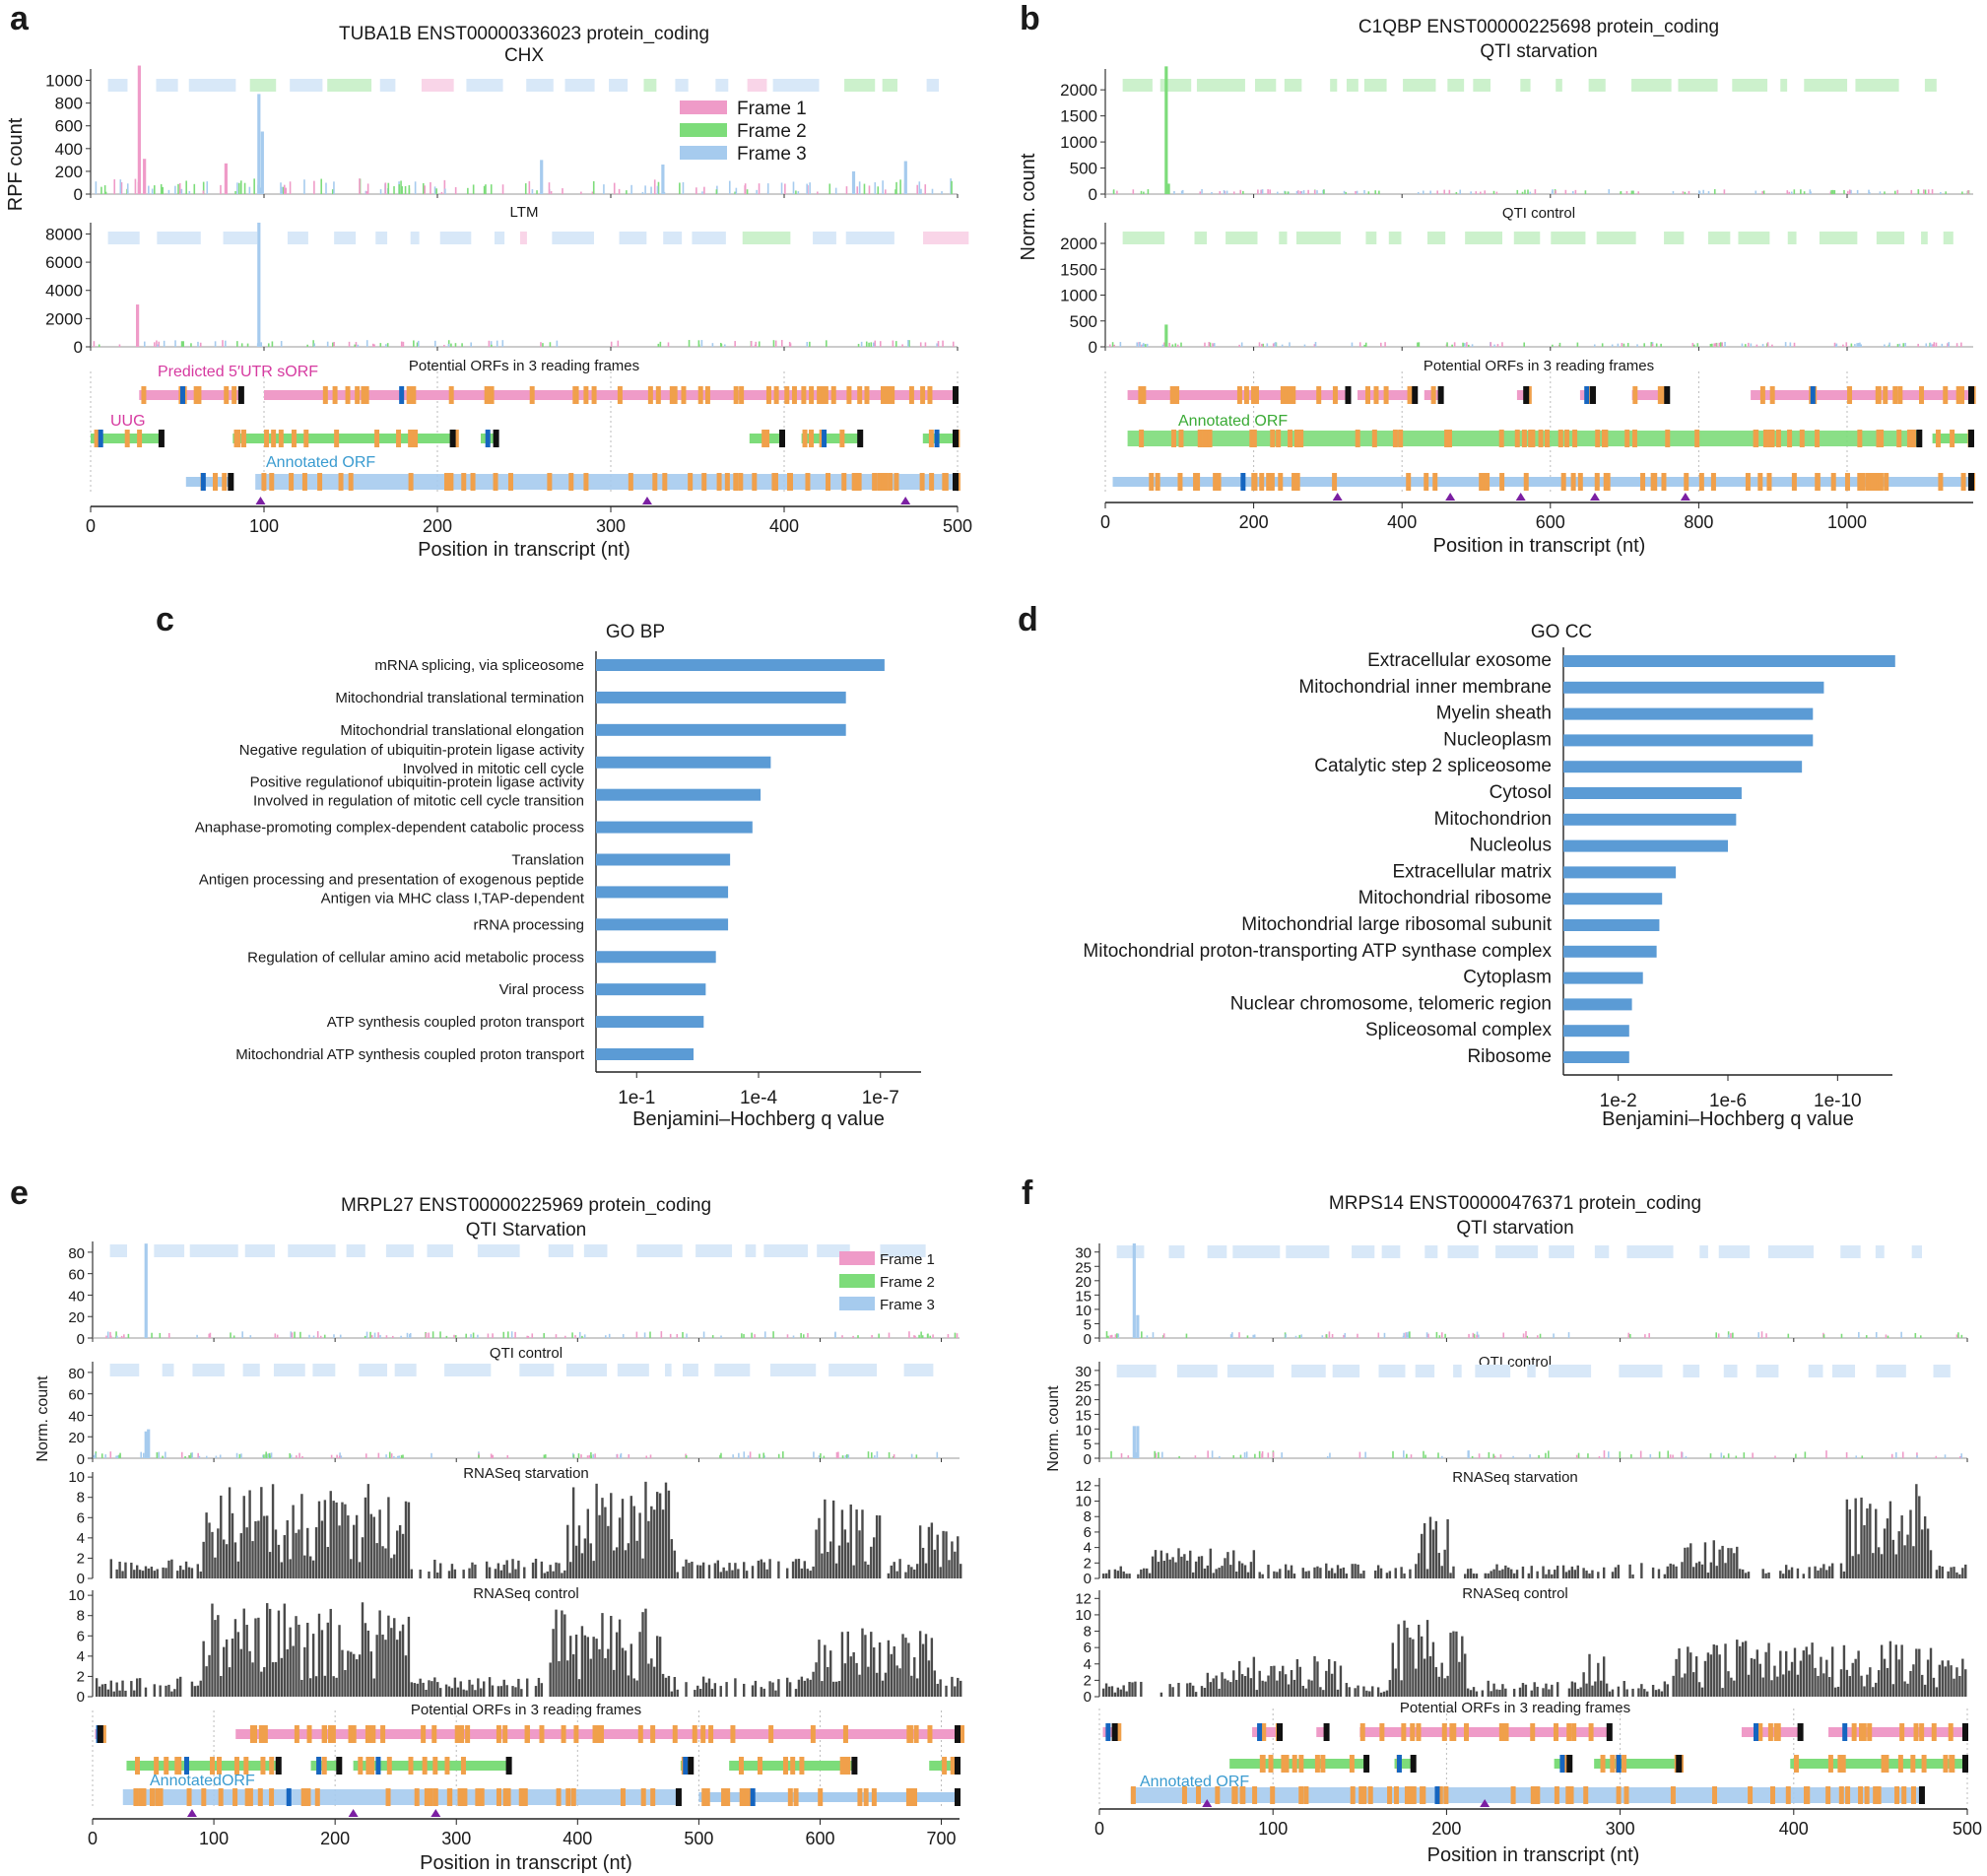 Image resolution: width=1987 pixels, height=1876 pixels. Describe the element at coordinates (825, 439) in the screenshot. I see `start-codon` at that location.